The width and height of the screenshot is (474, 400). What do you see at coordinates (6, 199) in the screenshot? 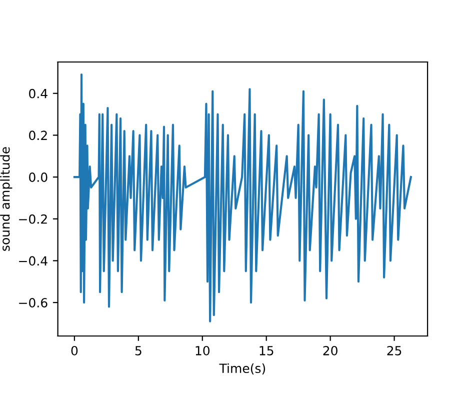
I see `y-axis-title: sound amplitude` at bounding box center [6, 199].